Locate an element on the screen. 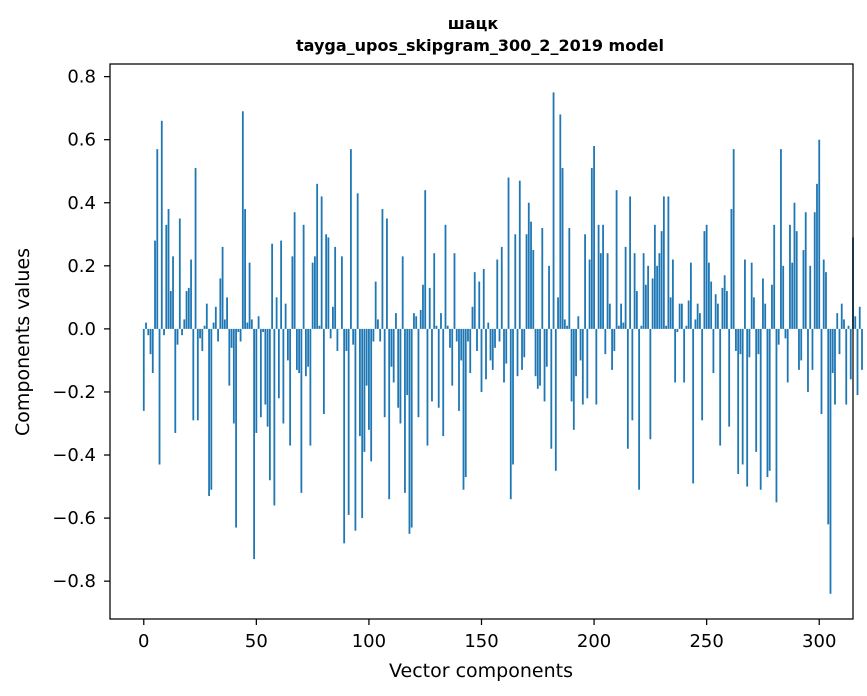 The height and width of the screenshot is (696, 867). x-tick-label: 300 is located at coordinates (819, 641).